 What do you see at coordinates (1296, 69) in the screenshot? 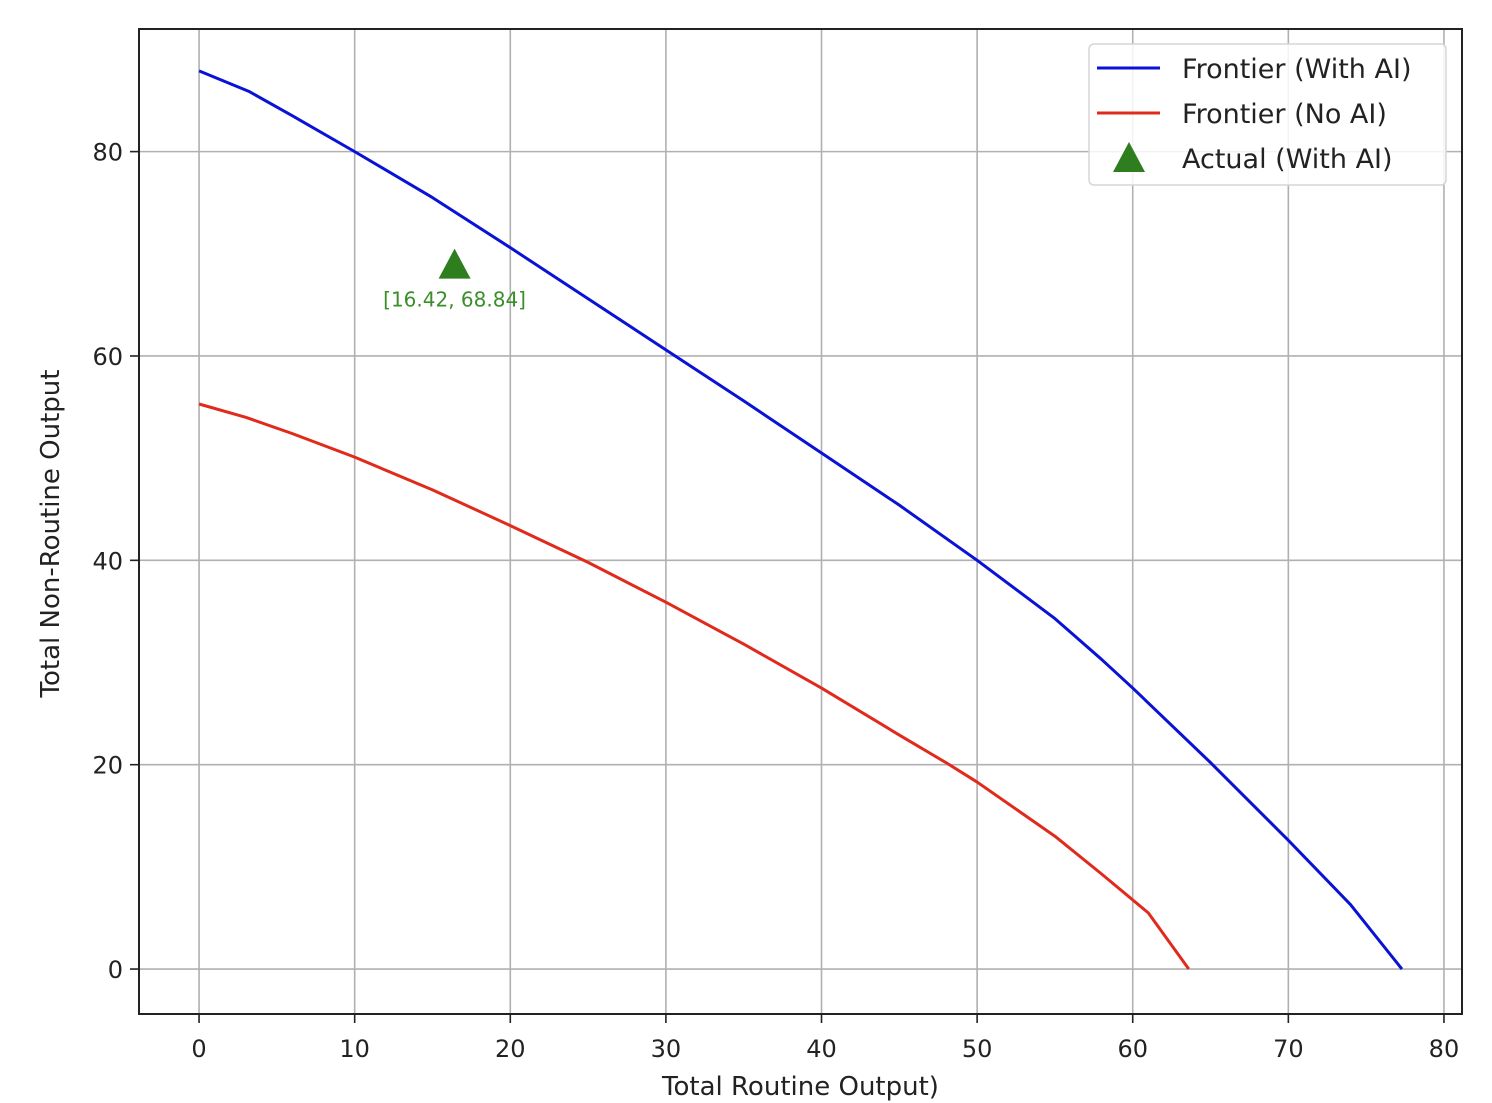
I see `legend-label: Frontier (With AI)` at bounding box center [1296, 69].